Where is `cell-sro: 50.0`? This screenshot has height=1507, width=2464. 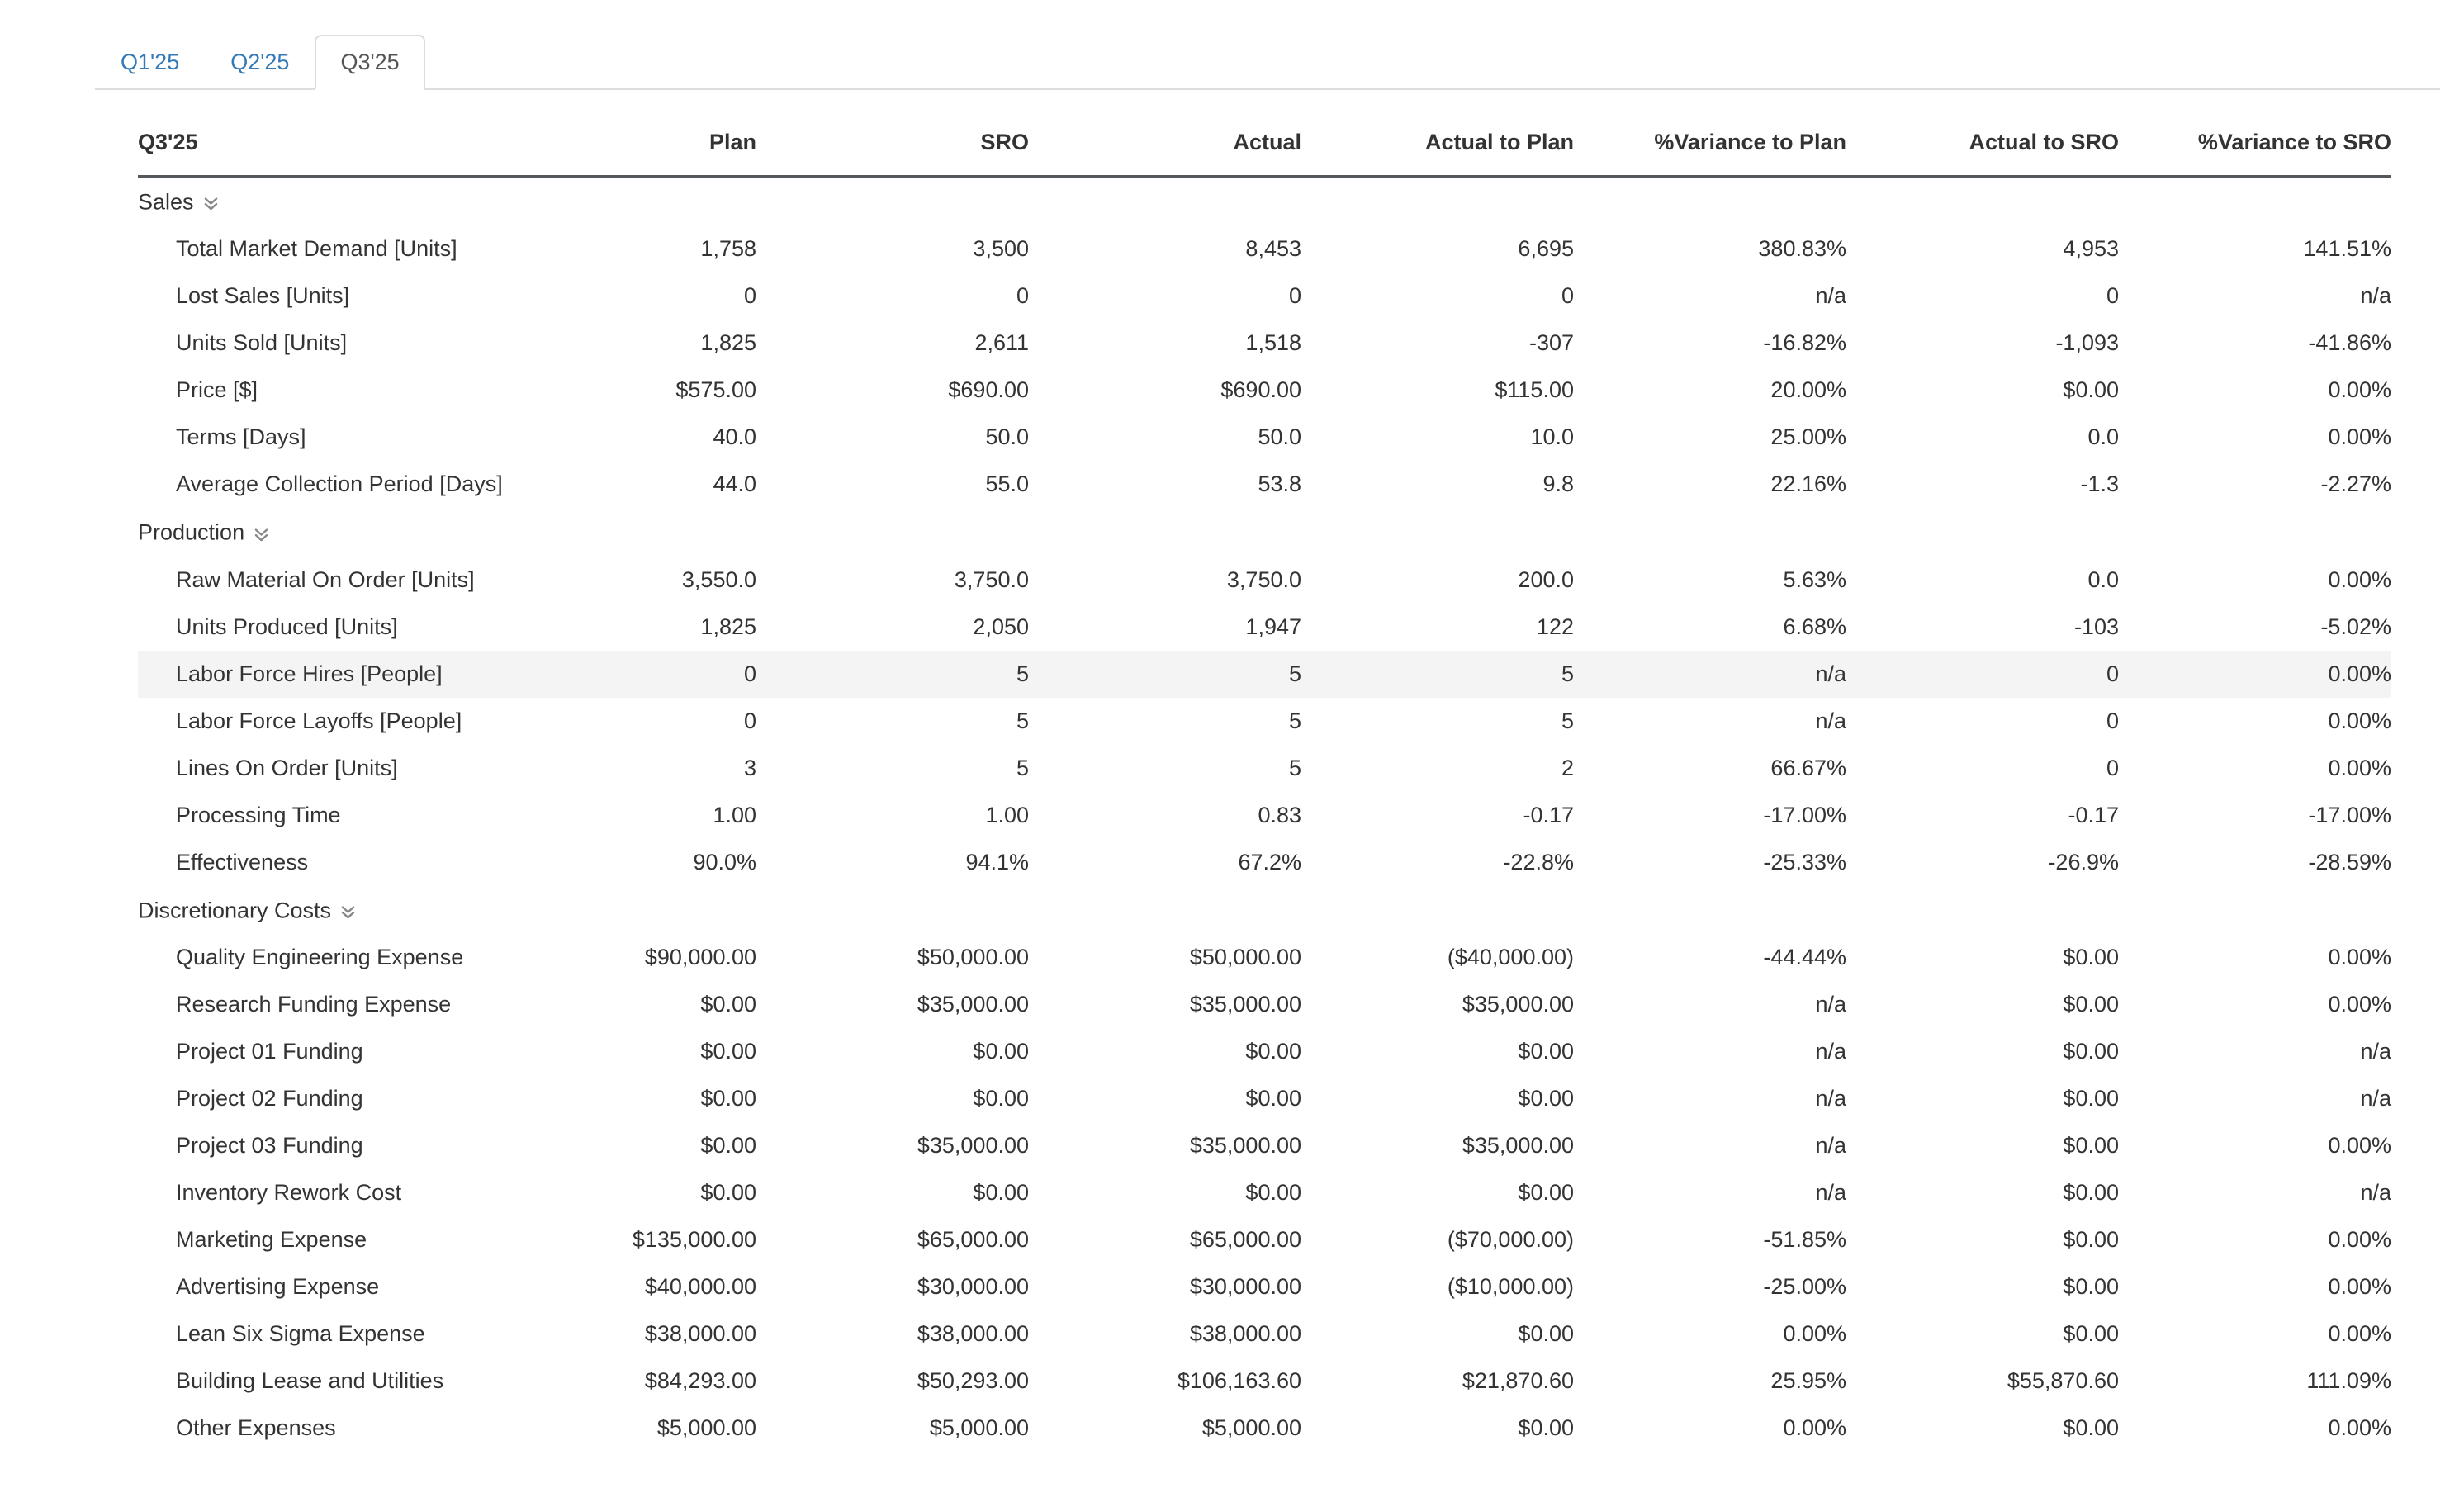
cell-sro: 50.0 is located at coordinates (1007, 437).